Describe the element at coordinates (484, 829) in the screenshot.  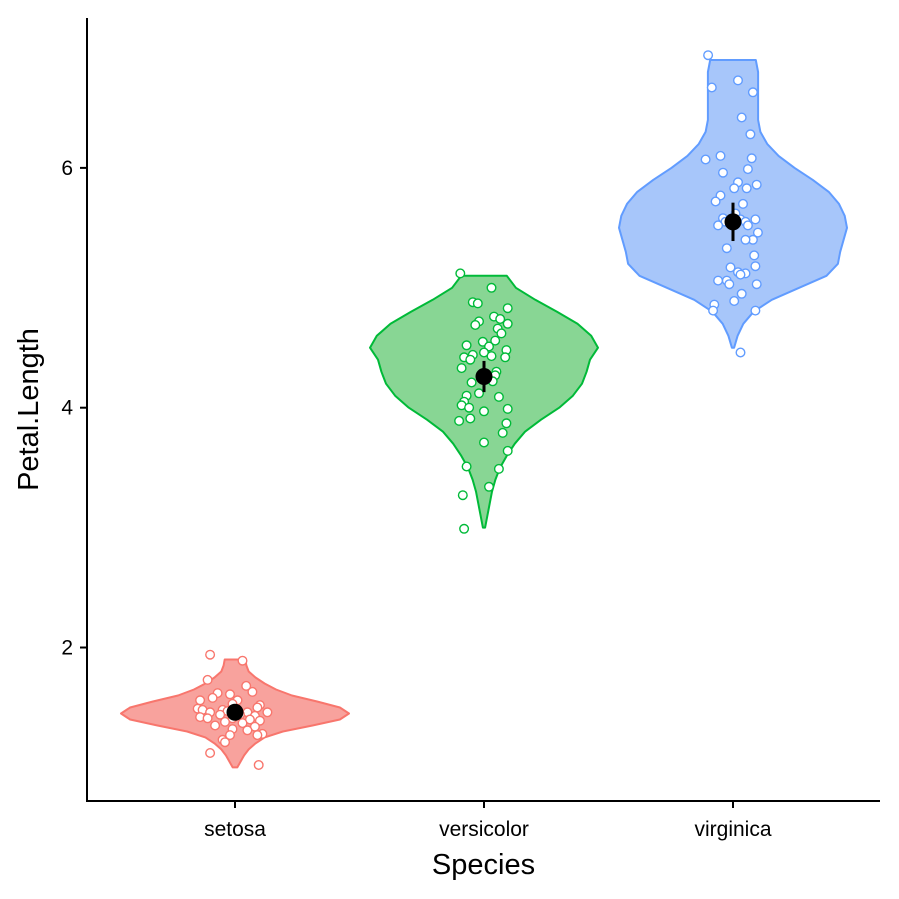
I see `x-tick-label-versicolor: versicolor` at that location.